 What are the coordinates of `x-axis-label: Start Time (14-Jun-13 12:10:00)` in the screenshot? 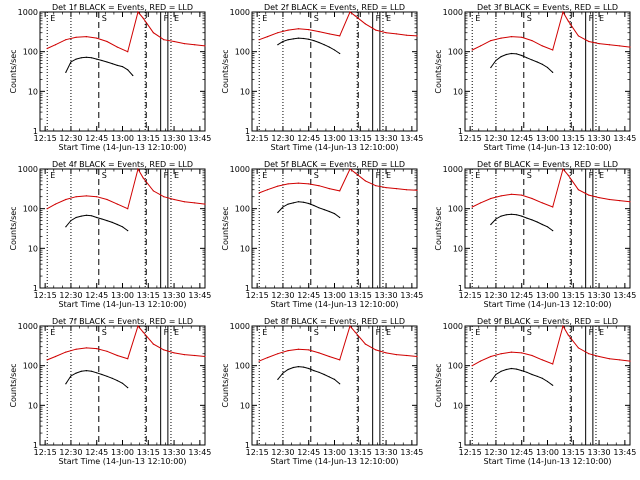 It's located at (123, 461).